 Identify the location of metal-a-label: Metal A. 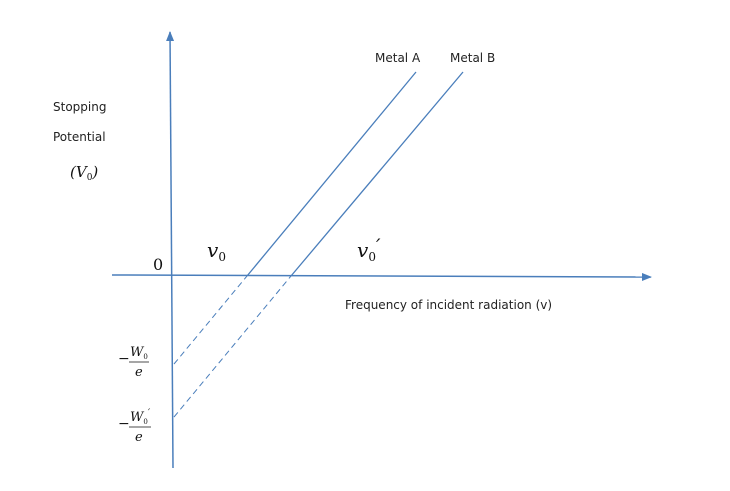
(398, 58).